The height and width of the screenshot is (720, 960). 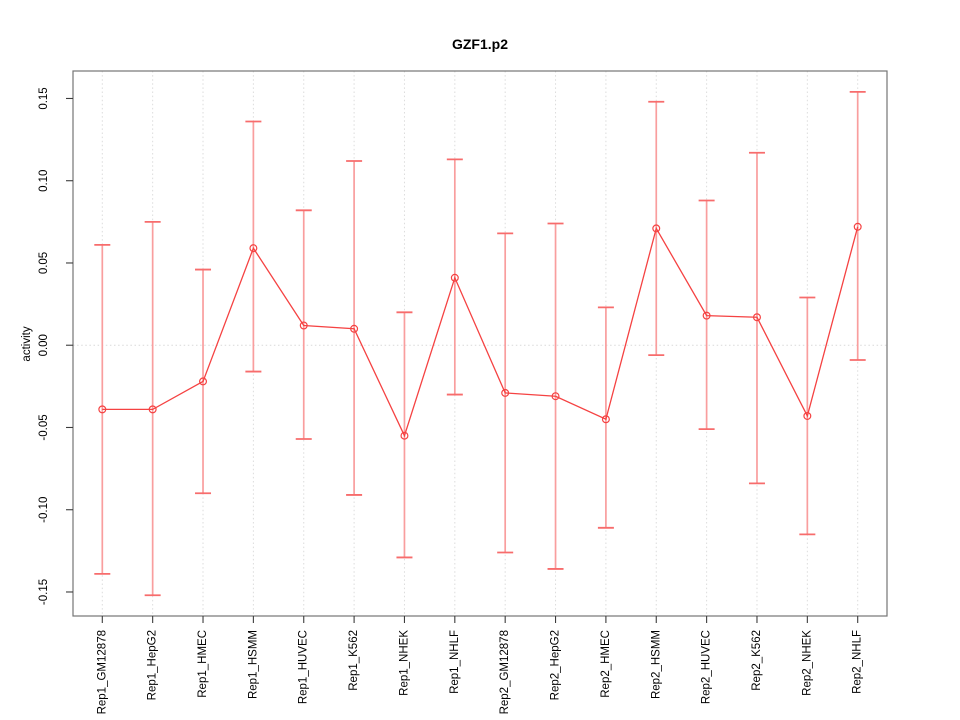 I want to click on x-category-label: Rep1_K562, so click(x=354, y=660).